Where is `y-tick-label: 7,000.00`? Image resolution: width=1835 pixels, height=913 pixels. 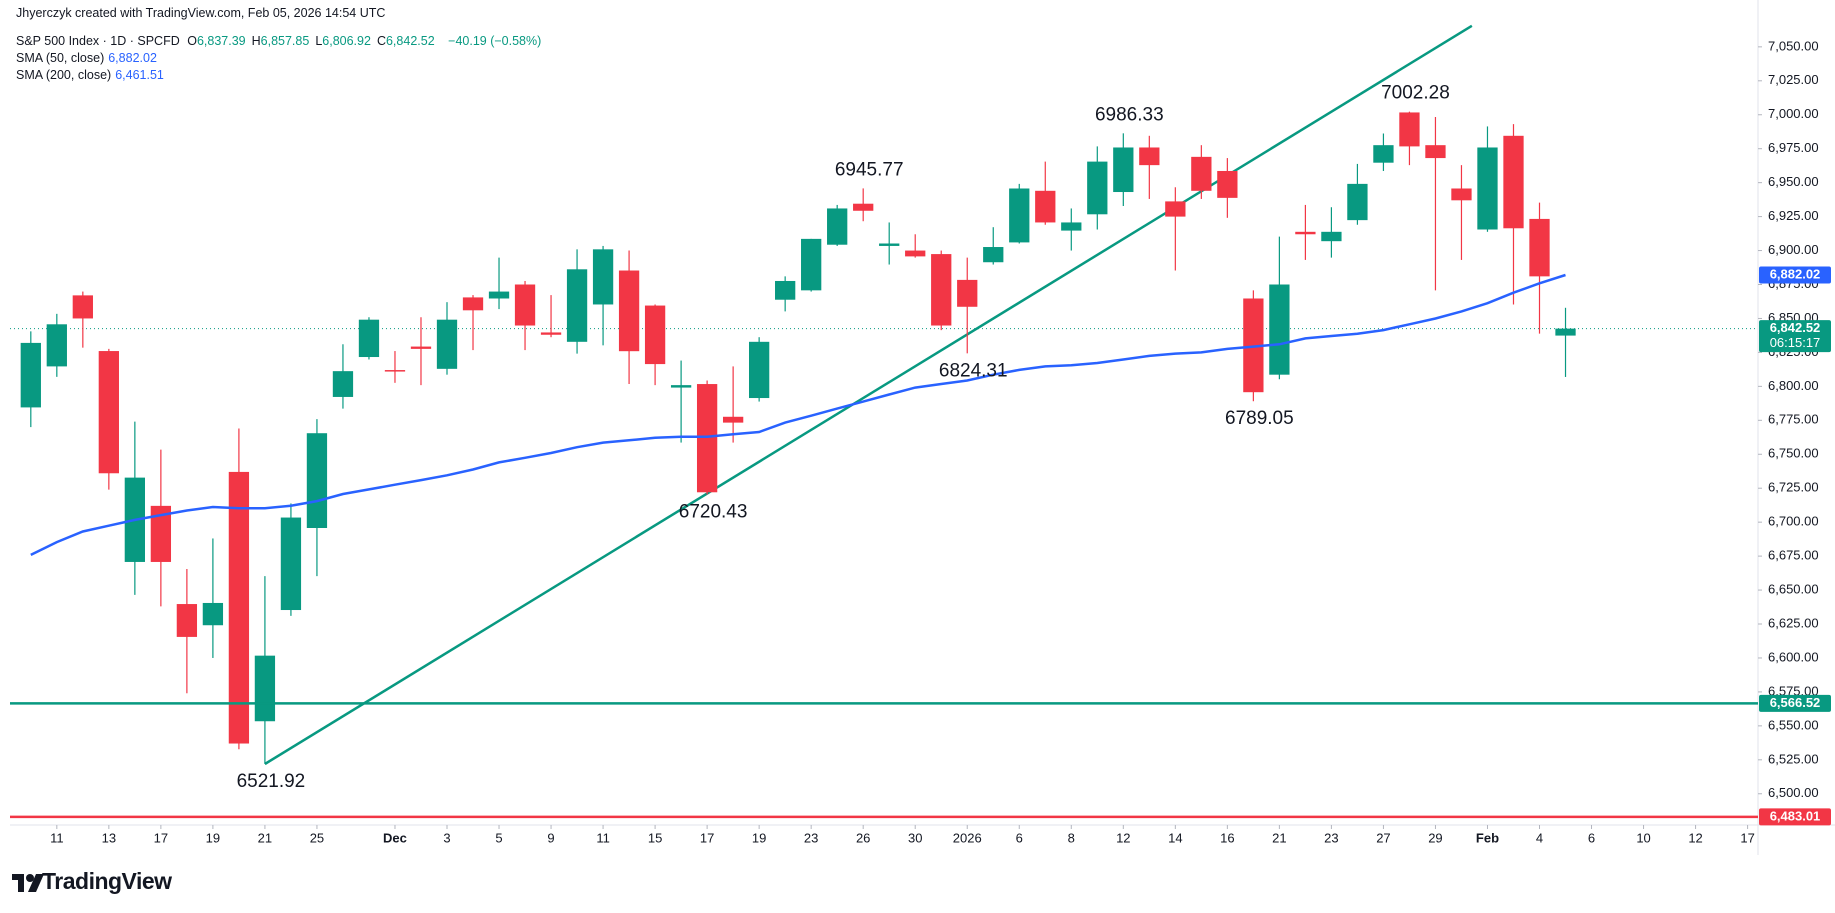
y-tick-label: 7,000.00 is located at coordinates (1793, 113).